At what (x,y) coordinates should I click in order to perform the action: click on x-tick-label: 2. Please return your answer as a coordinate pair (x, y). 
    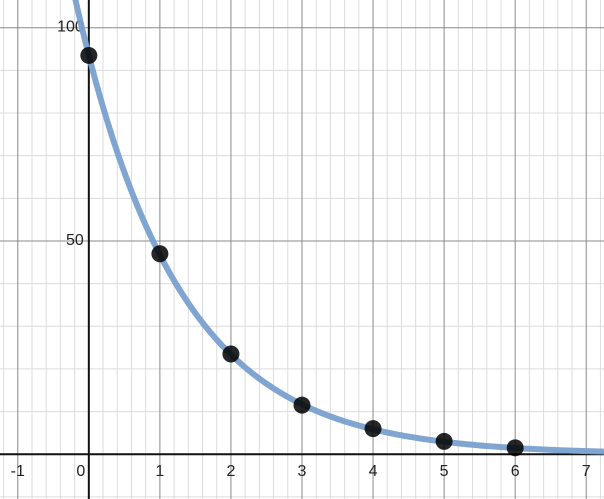
    Looking at the image, I should click on (230, 471).